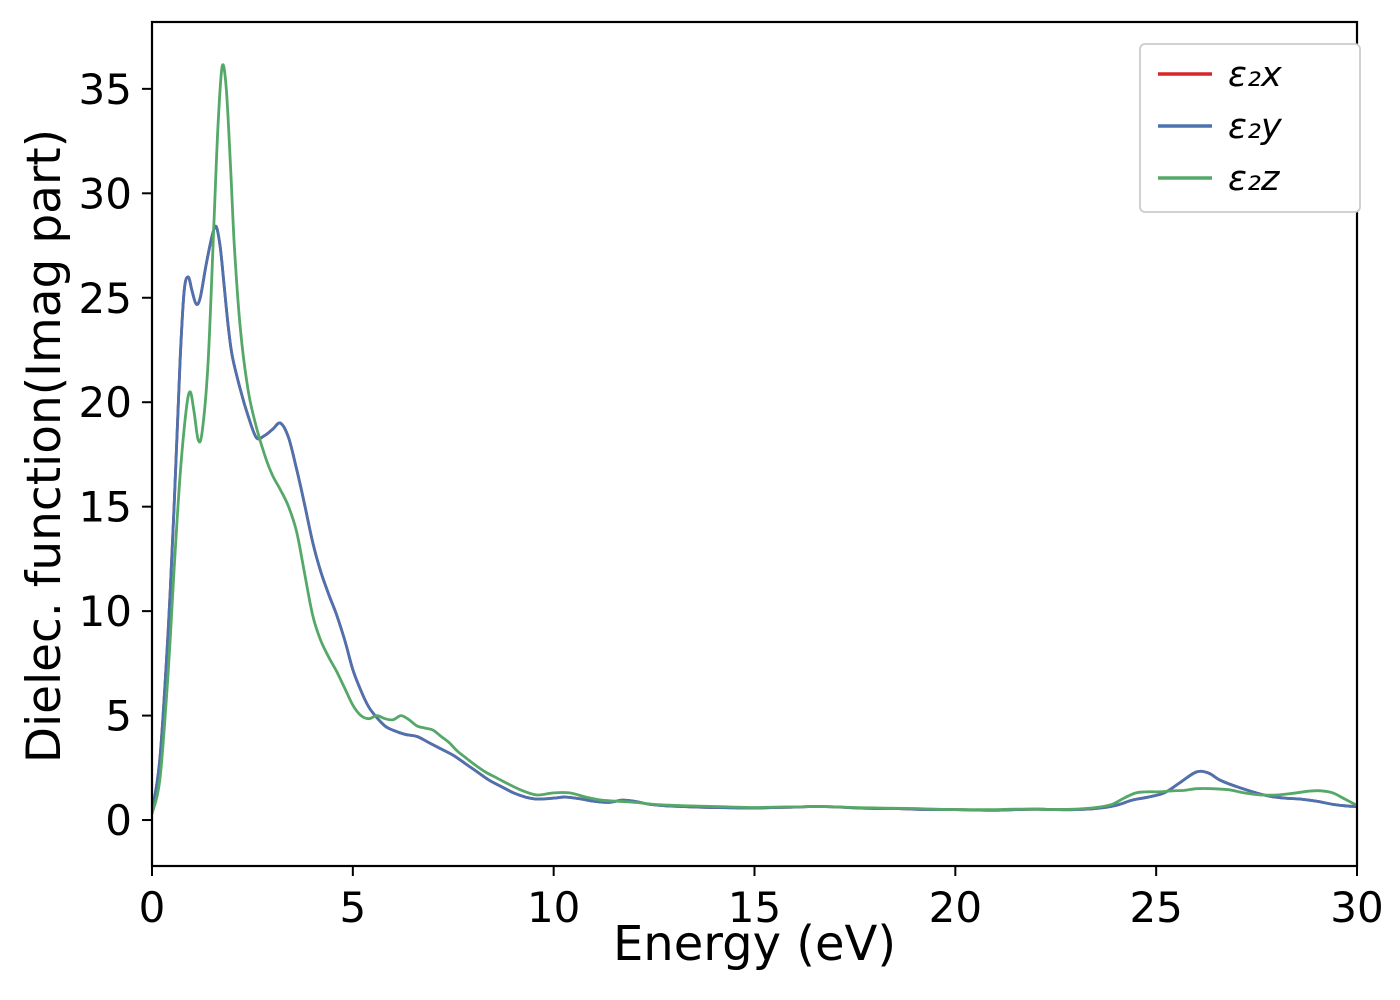 This screenshot has width=1400, height=1000. Describe the element at coordinates (352, 907) in the screenshot. I see `x-tick-label: 5` at that location.